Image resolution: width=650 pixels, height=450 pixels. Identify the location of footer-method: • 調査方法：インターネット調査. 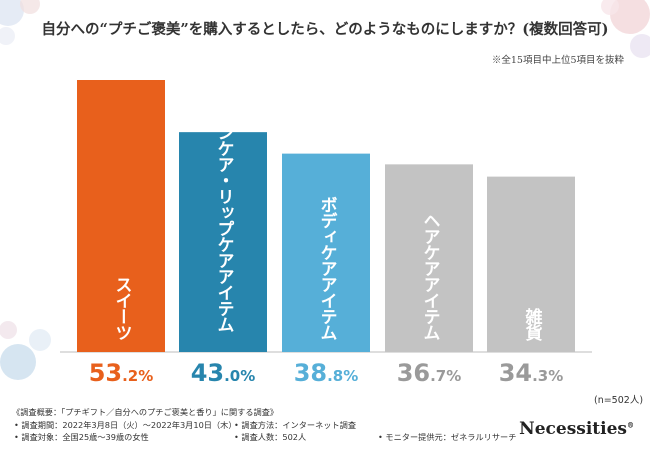
(295, 425).